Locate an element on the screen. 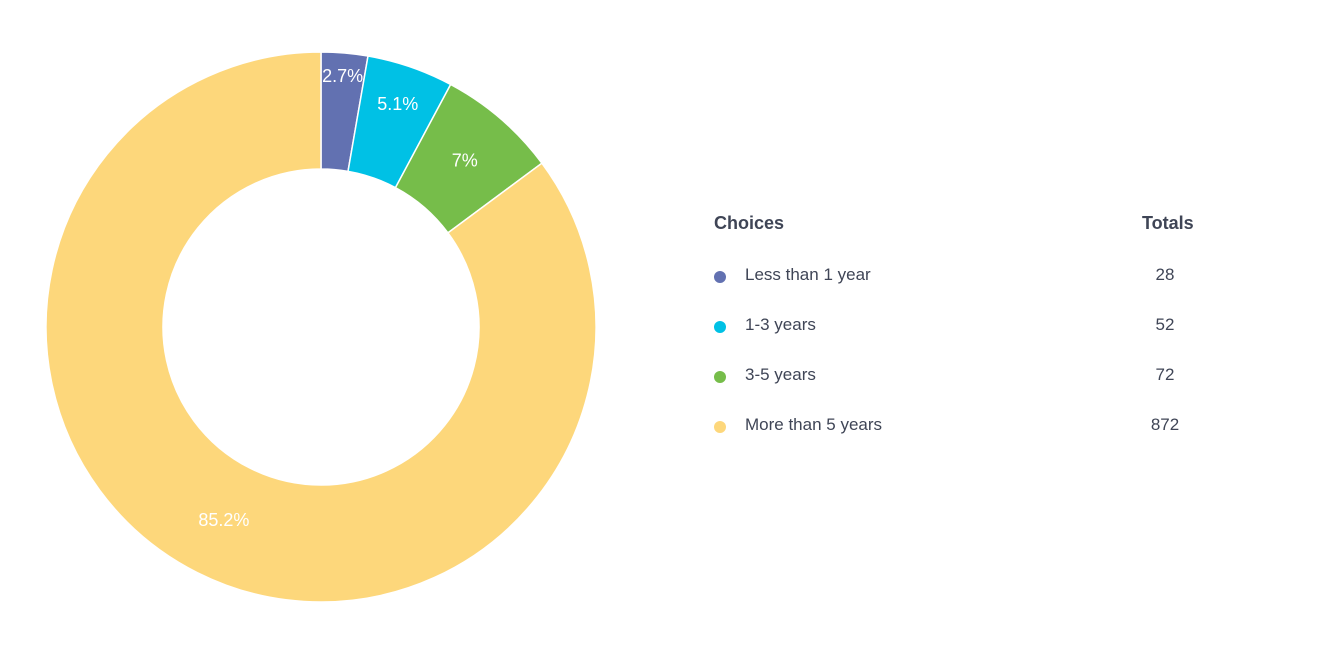 The image size is (1343, 667). slice-label-1-3-years: 5.1% is located at coordinates (397, 104).